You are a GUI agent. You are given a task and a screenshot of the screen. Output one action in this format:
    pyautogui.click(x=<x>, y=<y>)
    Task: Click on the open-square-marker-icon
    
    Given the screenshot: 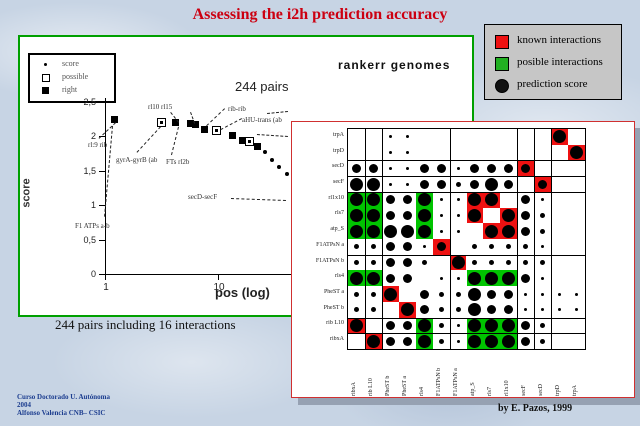 What is the action you would take?
    pyautogui.click(x=46, y=78)
    